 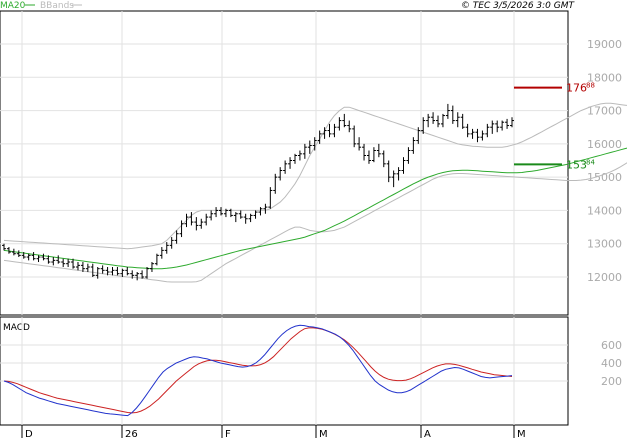 I want to click on support-label: 153, so click(x=576, y=164).